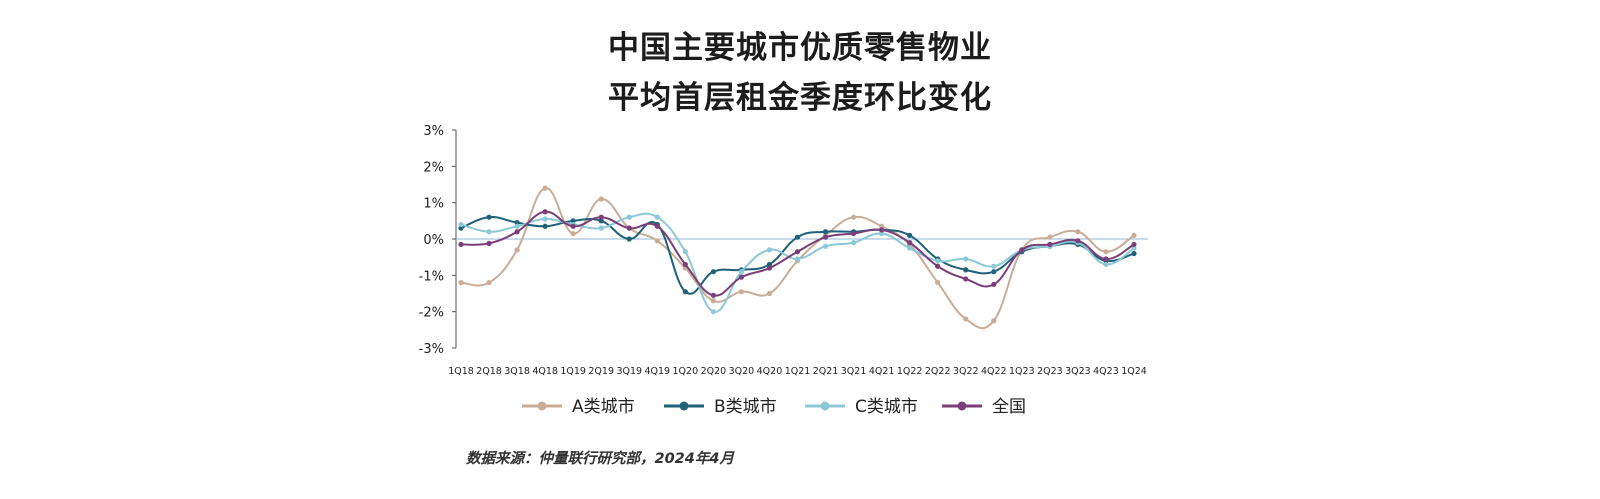  What do you see at coordinates (433, 204) in the screenshot?
I see `y-tick-label: 1%` at bounding box center [433, 204].